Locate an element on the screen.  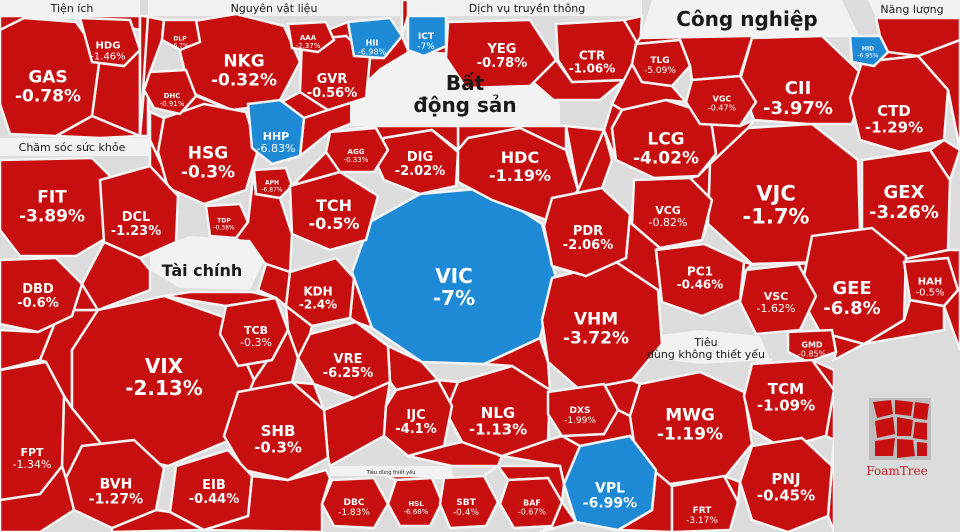
stock-cell-hid is located at coordinates (869, 51).